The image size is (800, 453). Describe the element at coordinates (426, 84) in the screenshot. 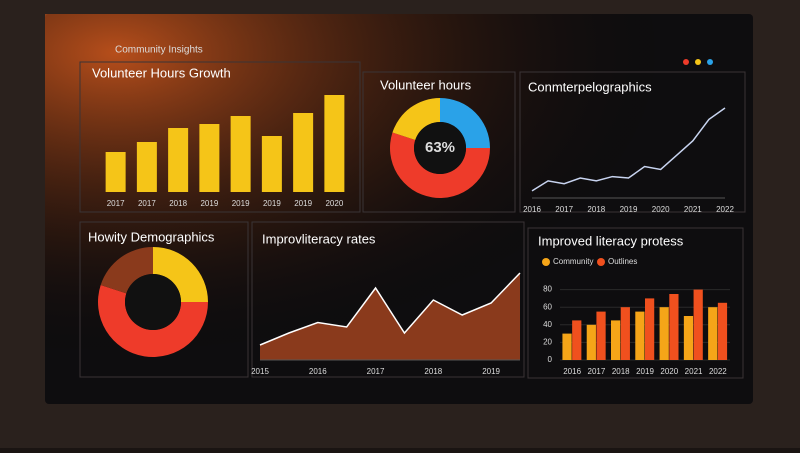

I see `panel-title: Volunteer hours` at that location.